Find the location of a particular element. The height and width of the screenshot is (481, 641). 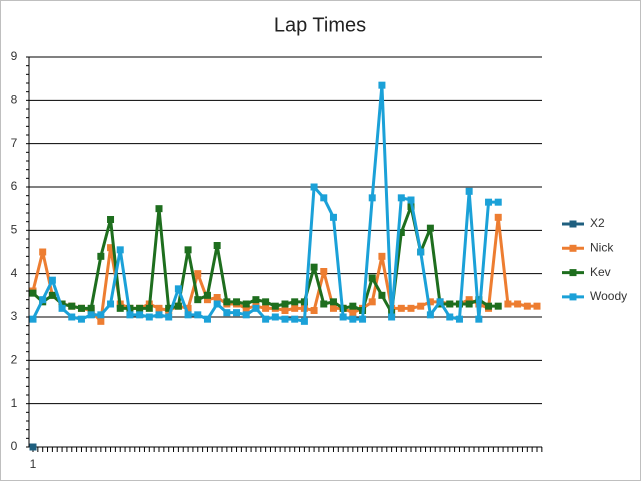

chart-title: Lap Times is located at coordinates (320, 25).